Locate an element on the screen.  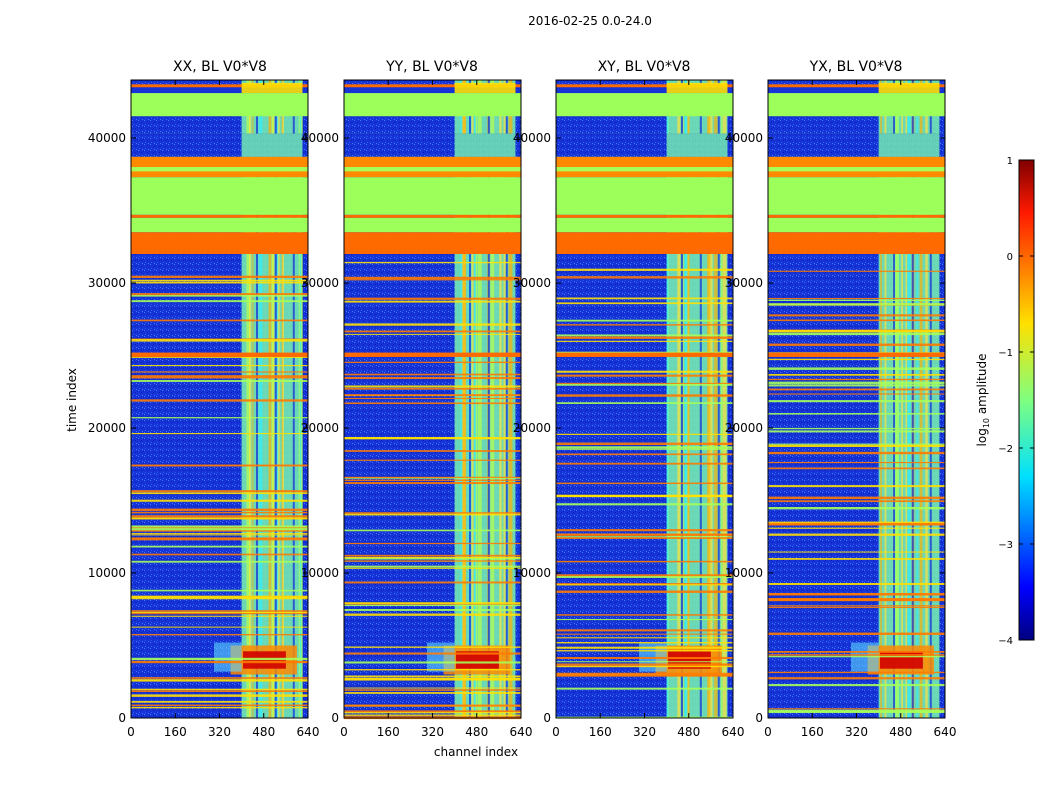
colorbar-tick-label: −4 is located at coordinates (1005, 641).